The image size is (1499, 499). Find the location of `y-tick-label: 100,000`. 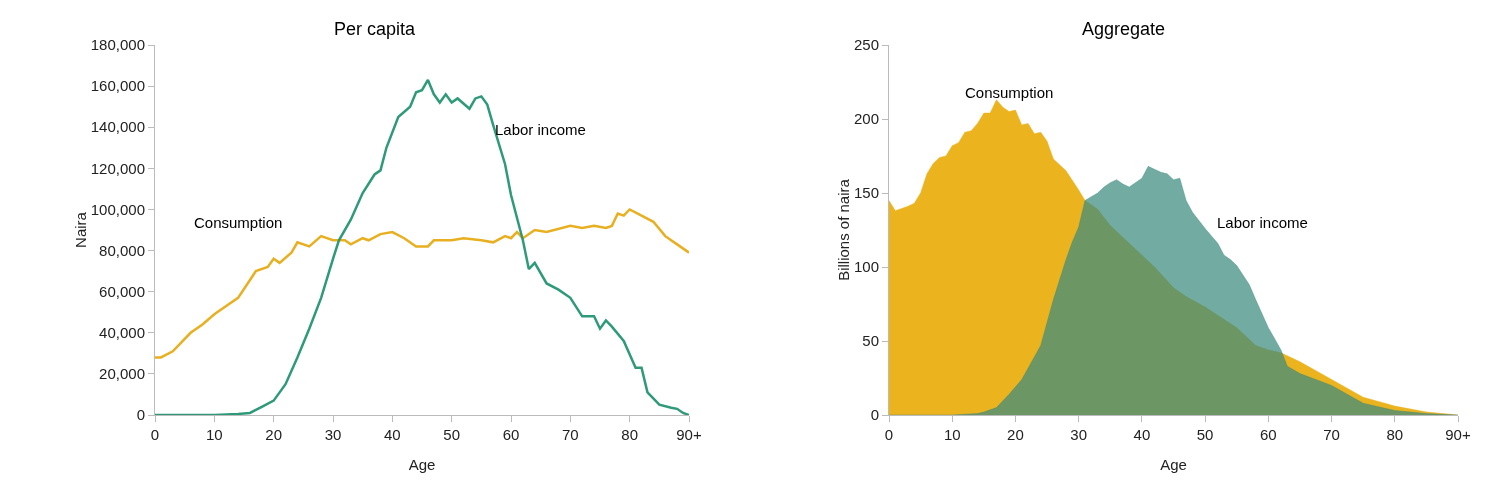

y-tick-label: 100,000 is located at coordinates (117, 209).